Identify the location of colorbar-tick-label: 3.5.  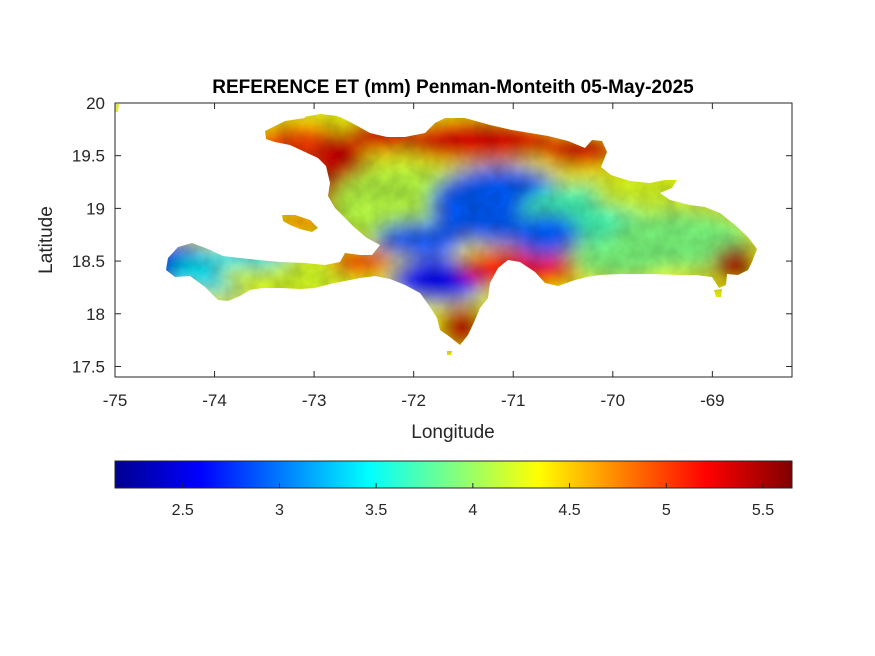
(376, 510).